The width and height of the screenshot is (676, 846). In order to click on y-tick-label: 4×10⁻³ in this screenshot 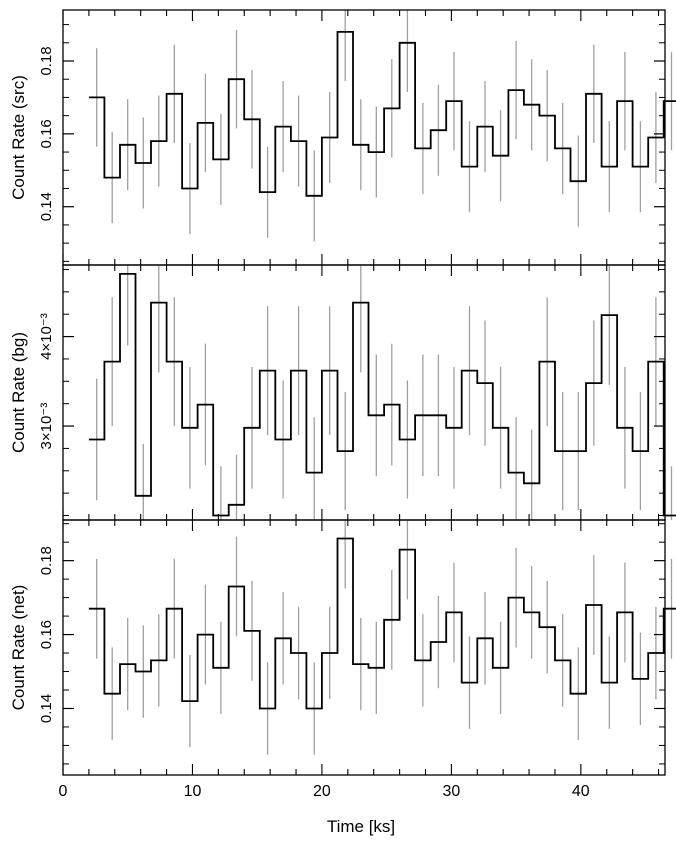, I will do `click(46, 336)`.